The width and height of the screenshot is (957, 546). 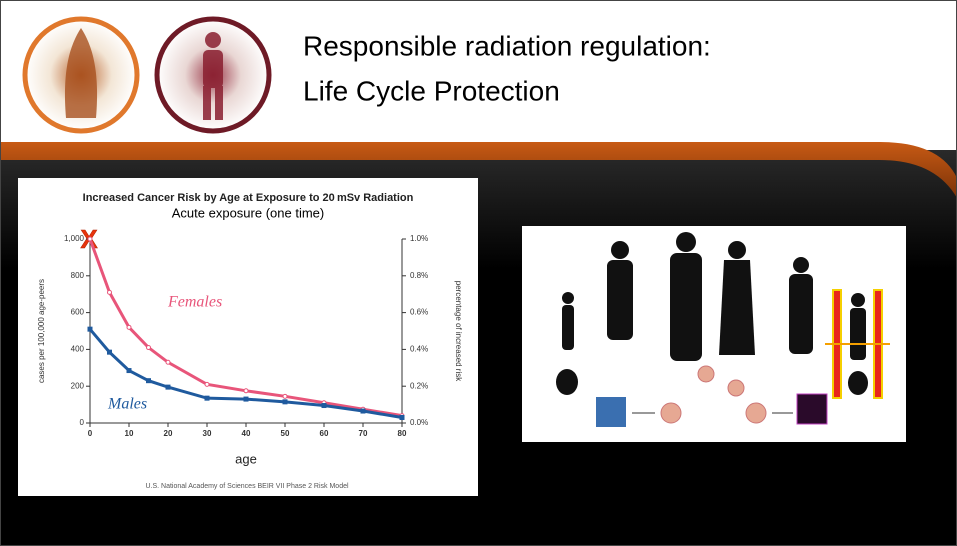 I want to click on x-tick-label: 40, so click(x=246, y=433).